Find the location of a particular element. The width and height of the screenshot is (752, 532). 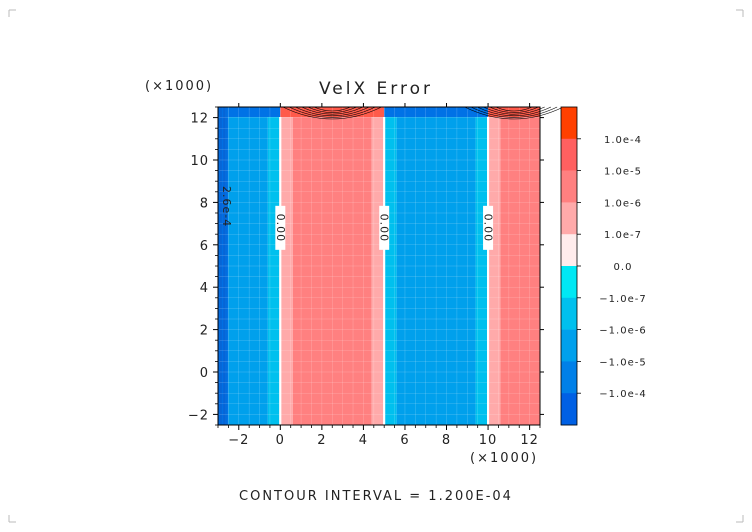

y-tick-label-5: 8 is located at coordinates (204, 203).